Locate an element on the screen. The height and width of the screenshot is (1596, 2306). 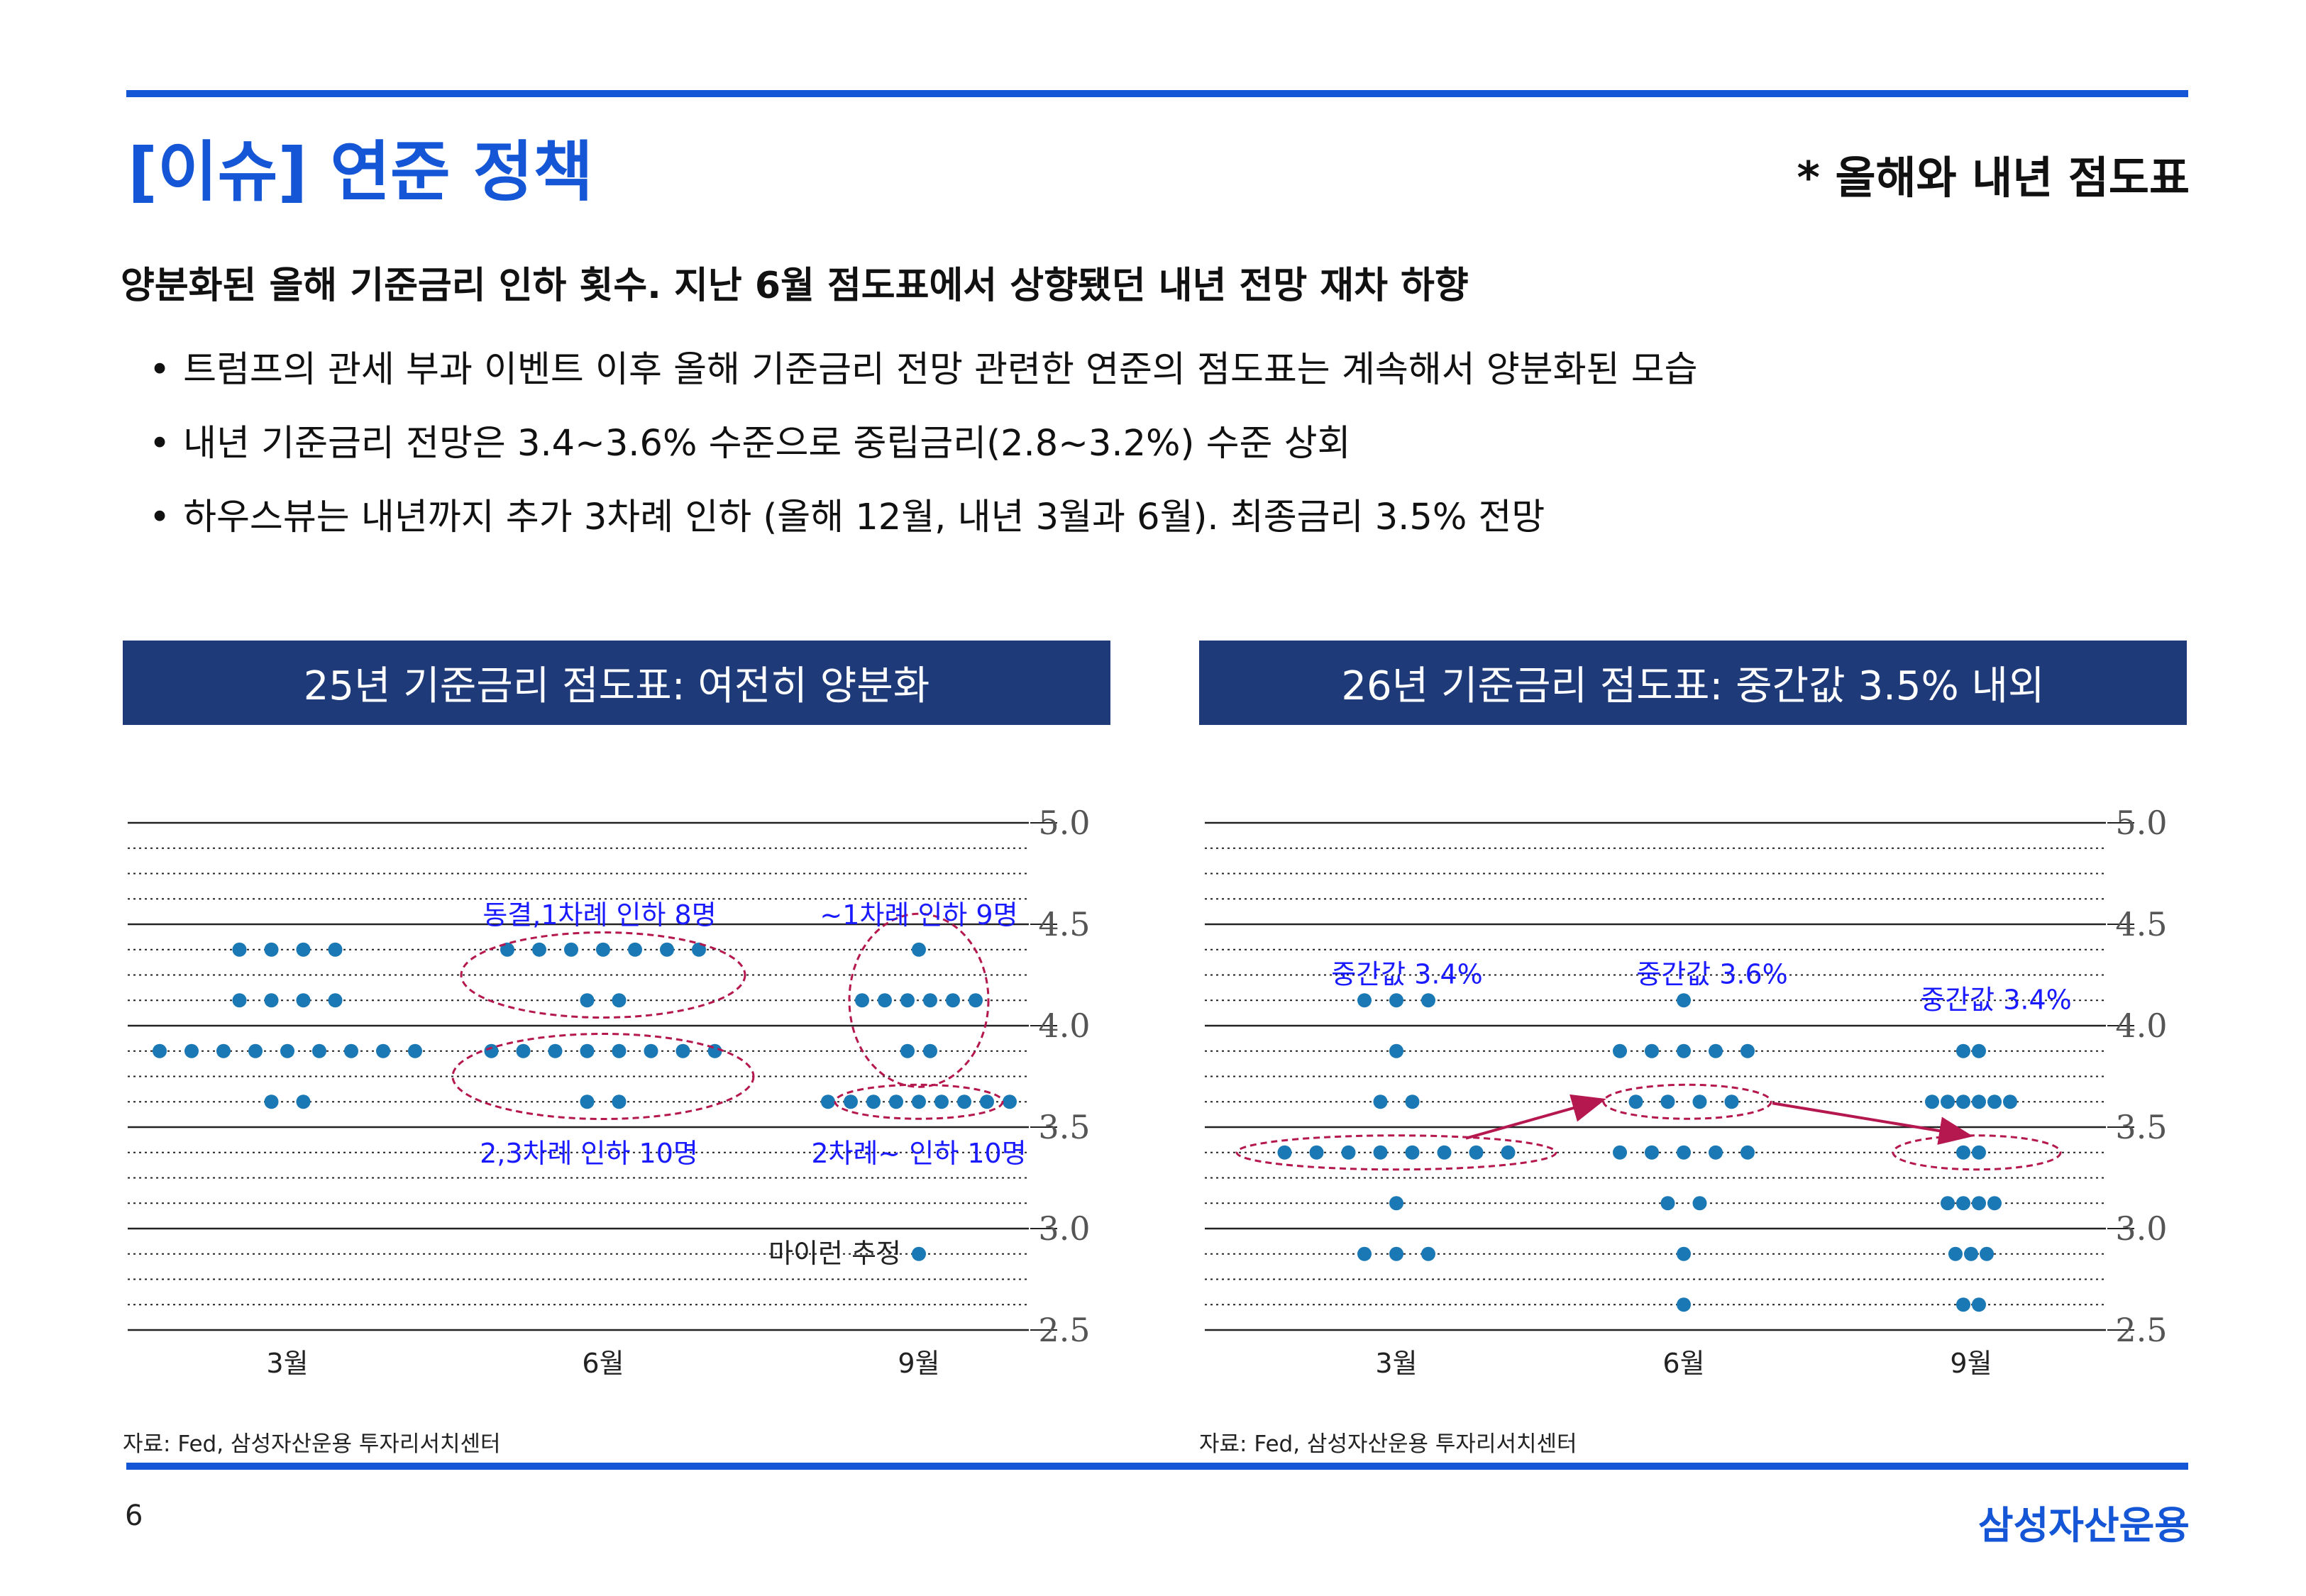
x-tick-label: 3월 is located at coordinates (287, 1364).